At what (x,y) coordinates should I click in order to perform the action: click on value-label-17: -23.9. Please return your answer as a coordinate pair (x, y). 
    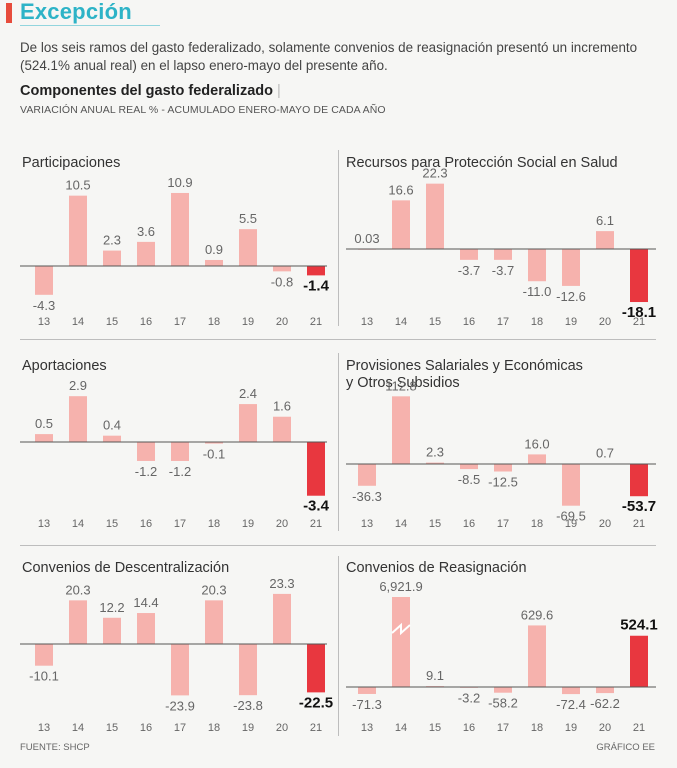
    Looking at the image, I should click on (180, 705).